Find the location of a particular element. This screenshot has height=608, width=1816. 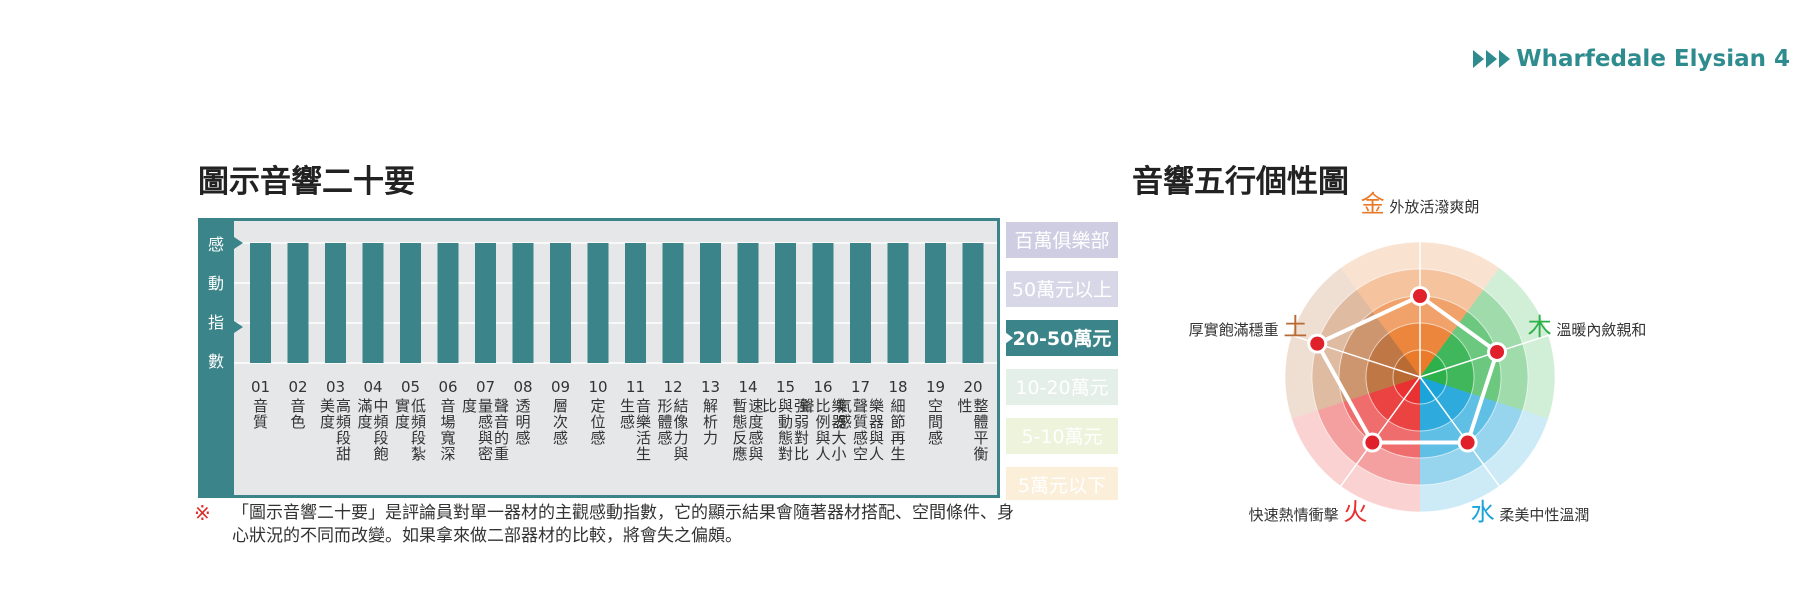

price-level-label: 5-10萬元 is located at coordinates (1061, 437).